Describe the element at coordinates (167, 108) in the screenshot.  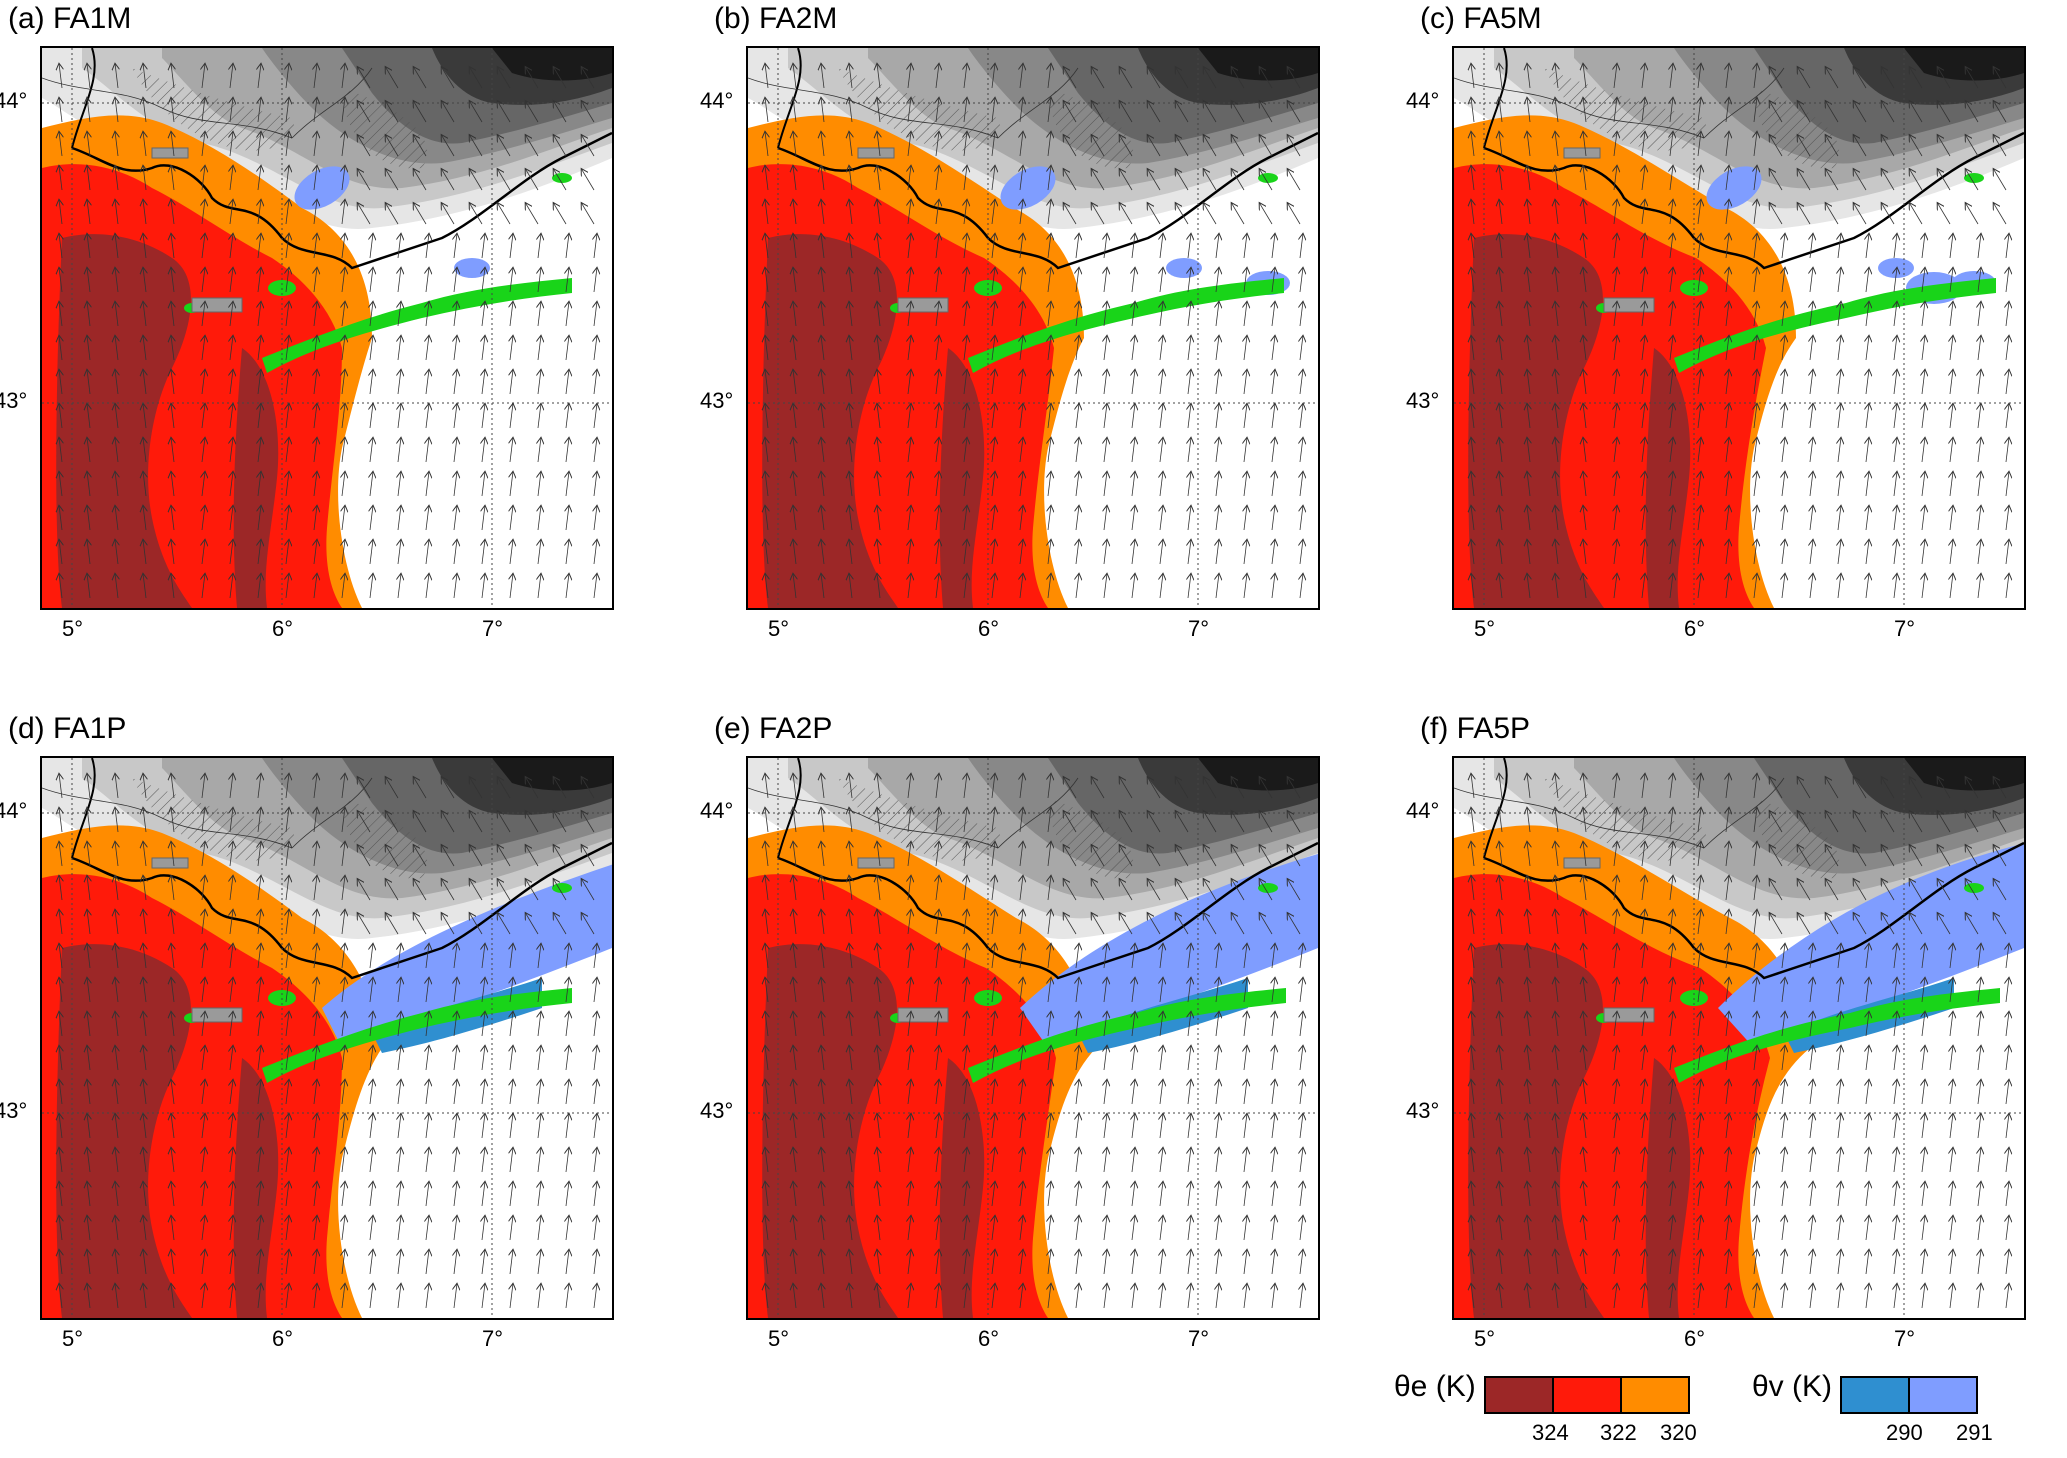
I see `border-line` at that location.